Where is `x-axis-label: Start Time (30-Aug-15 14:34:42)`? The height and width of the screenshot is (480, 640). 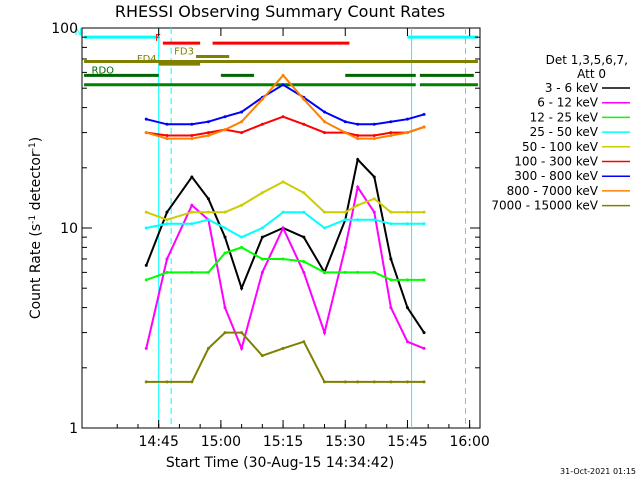 x-axis-label: Start Time (30-Aug-15 14:34:42) is located at coordinates (280, 463).